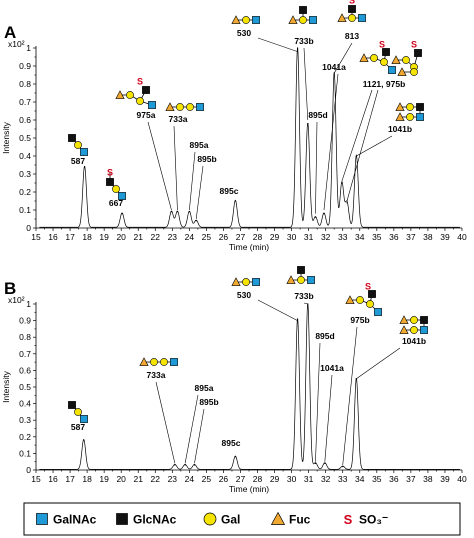  I want to click on legend-item: GalNAc, so click(66, 520).